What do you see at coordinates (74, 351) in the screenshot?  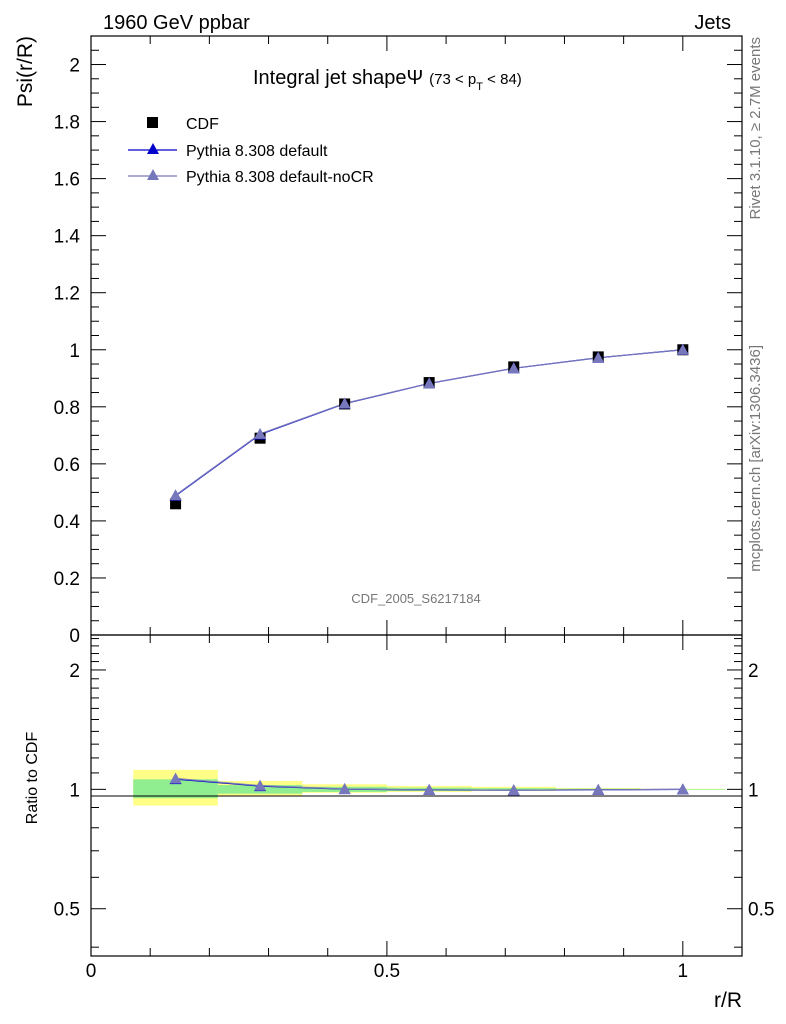 I see `main-y-tick-label: 1` at bounding box center [74, 351].